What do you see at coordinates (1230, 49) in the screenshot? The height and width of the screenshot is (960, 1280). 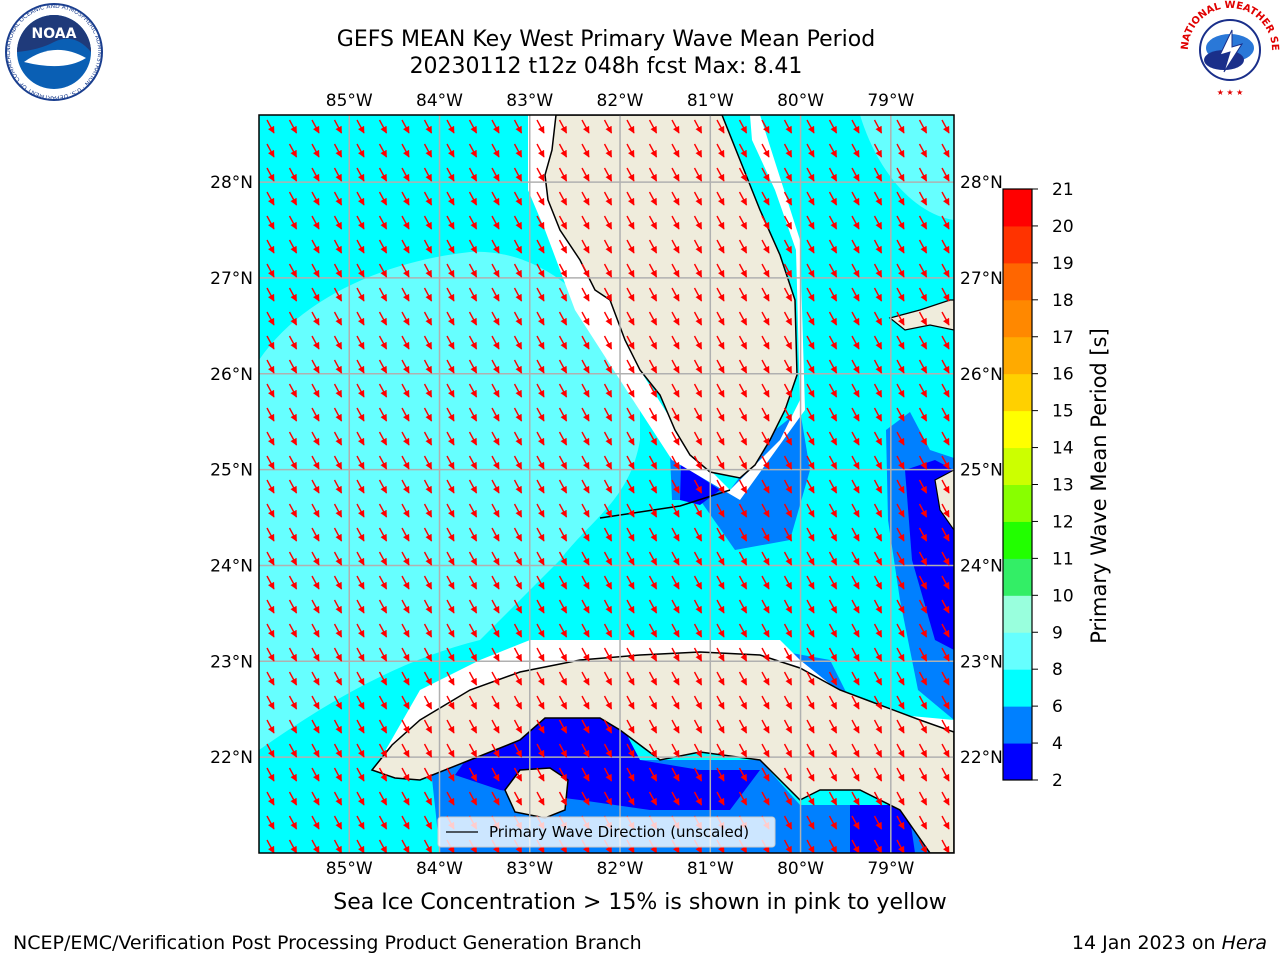 I see `nws-logo: NATIONAL WEATHER SERVICE ★ ★ ★` at bounding box center [1230, 49].